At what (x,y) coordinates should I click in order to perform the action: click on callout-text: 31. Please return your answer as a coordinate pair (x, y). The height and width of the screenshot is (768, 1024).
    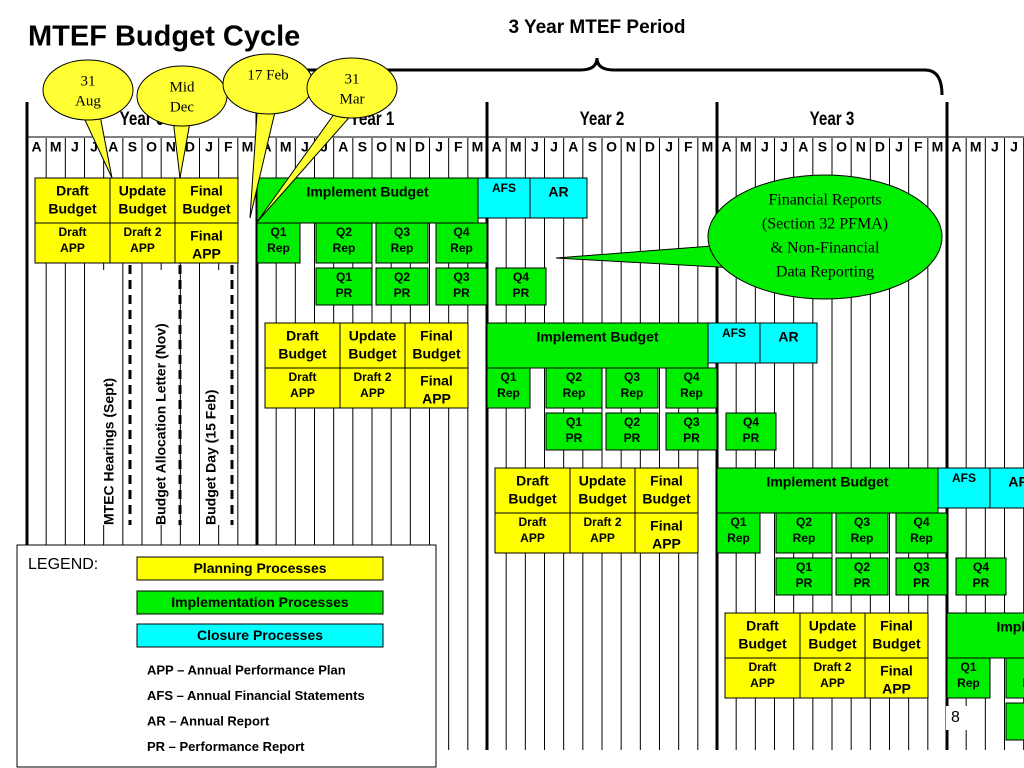
    Looking at the image, I should click on (88, 81).